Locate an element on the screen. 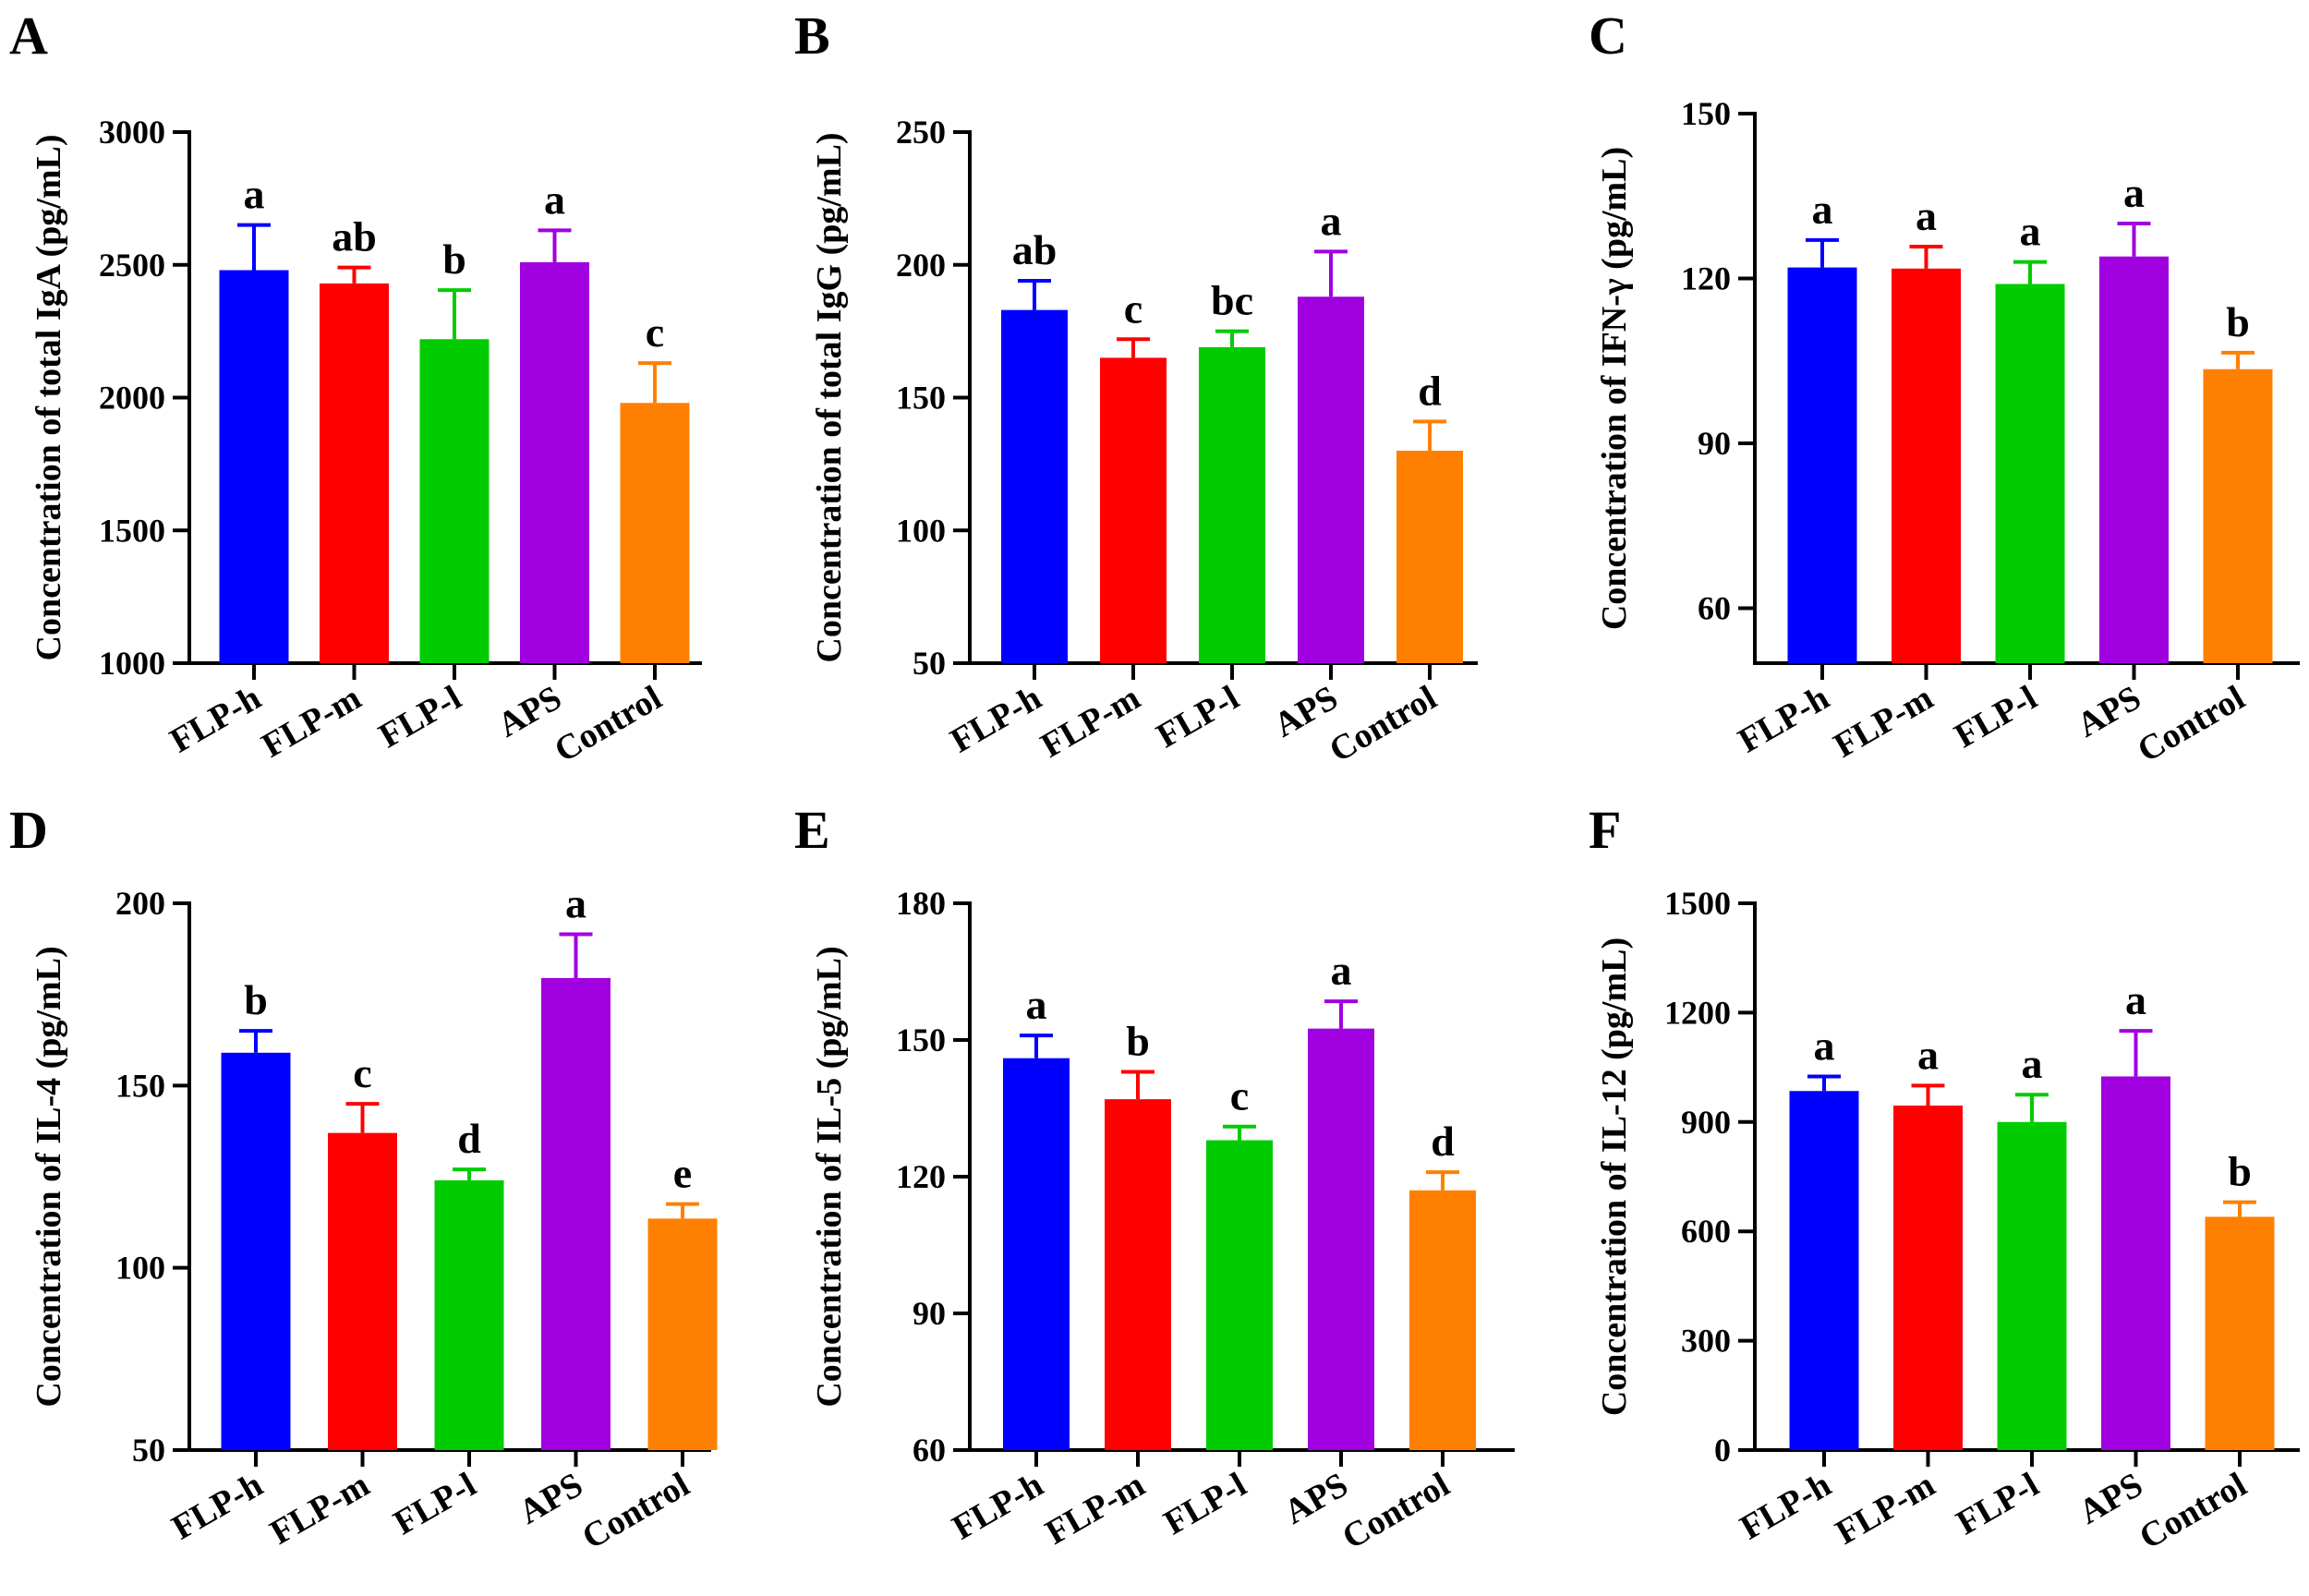  panel-letter: D is located at coordinates (29, 830).